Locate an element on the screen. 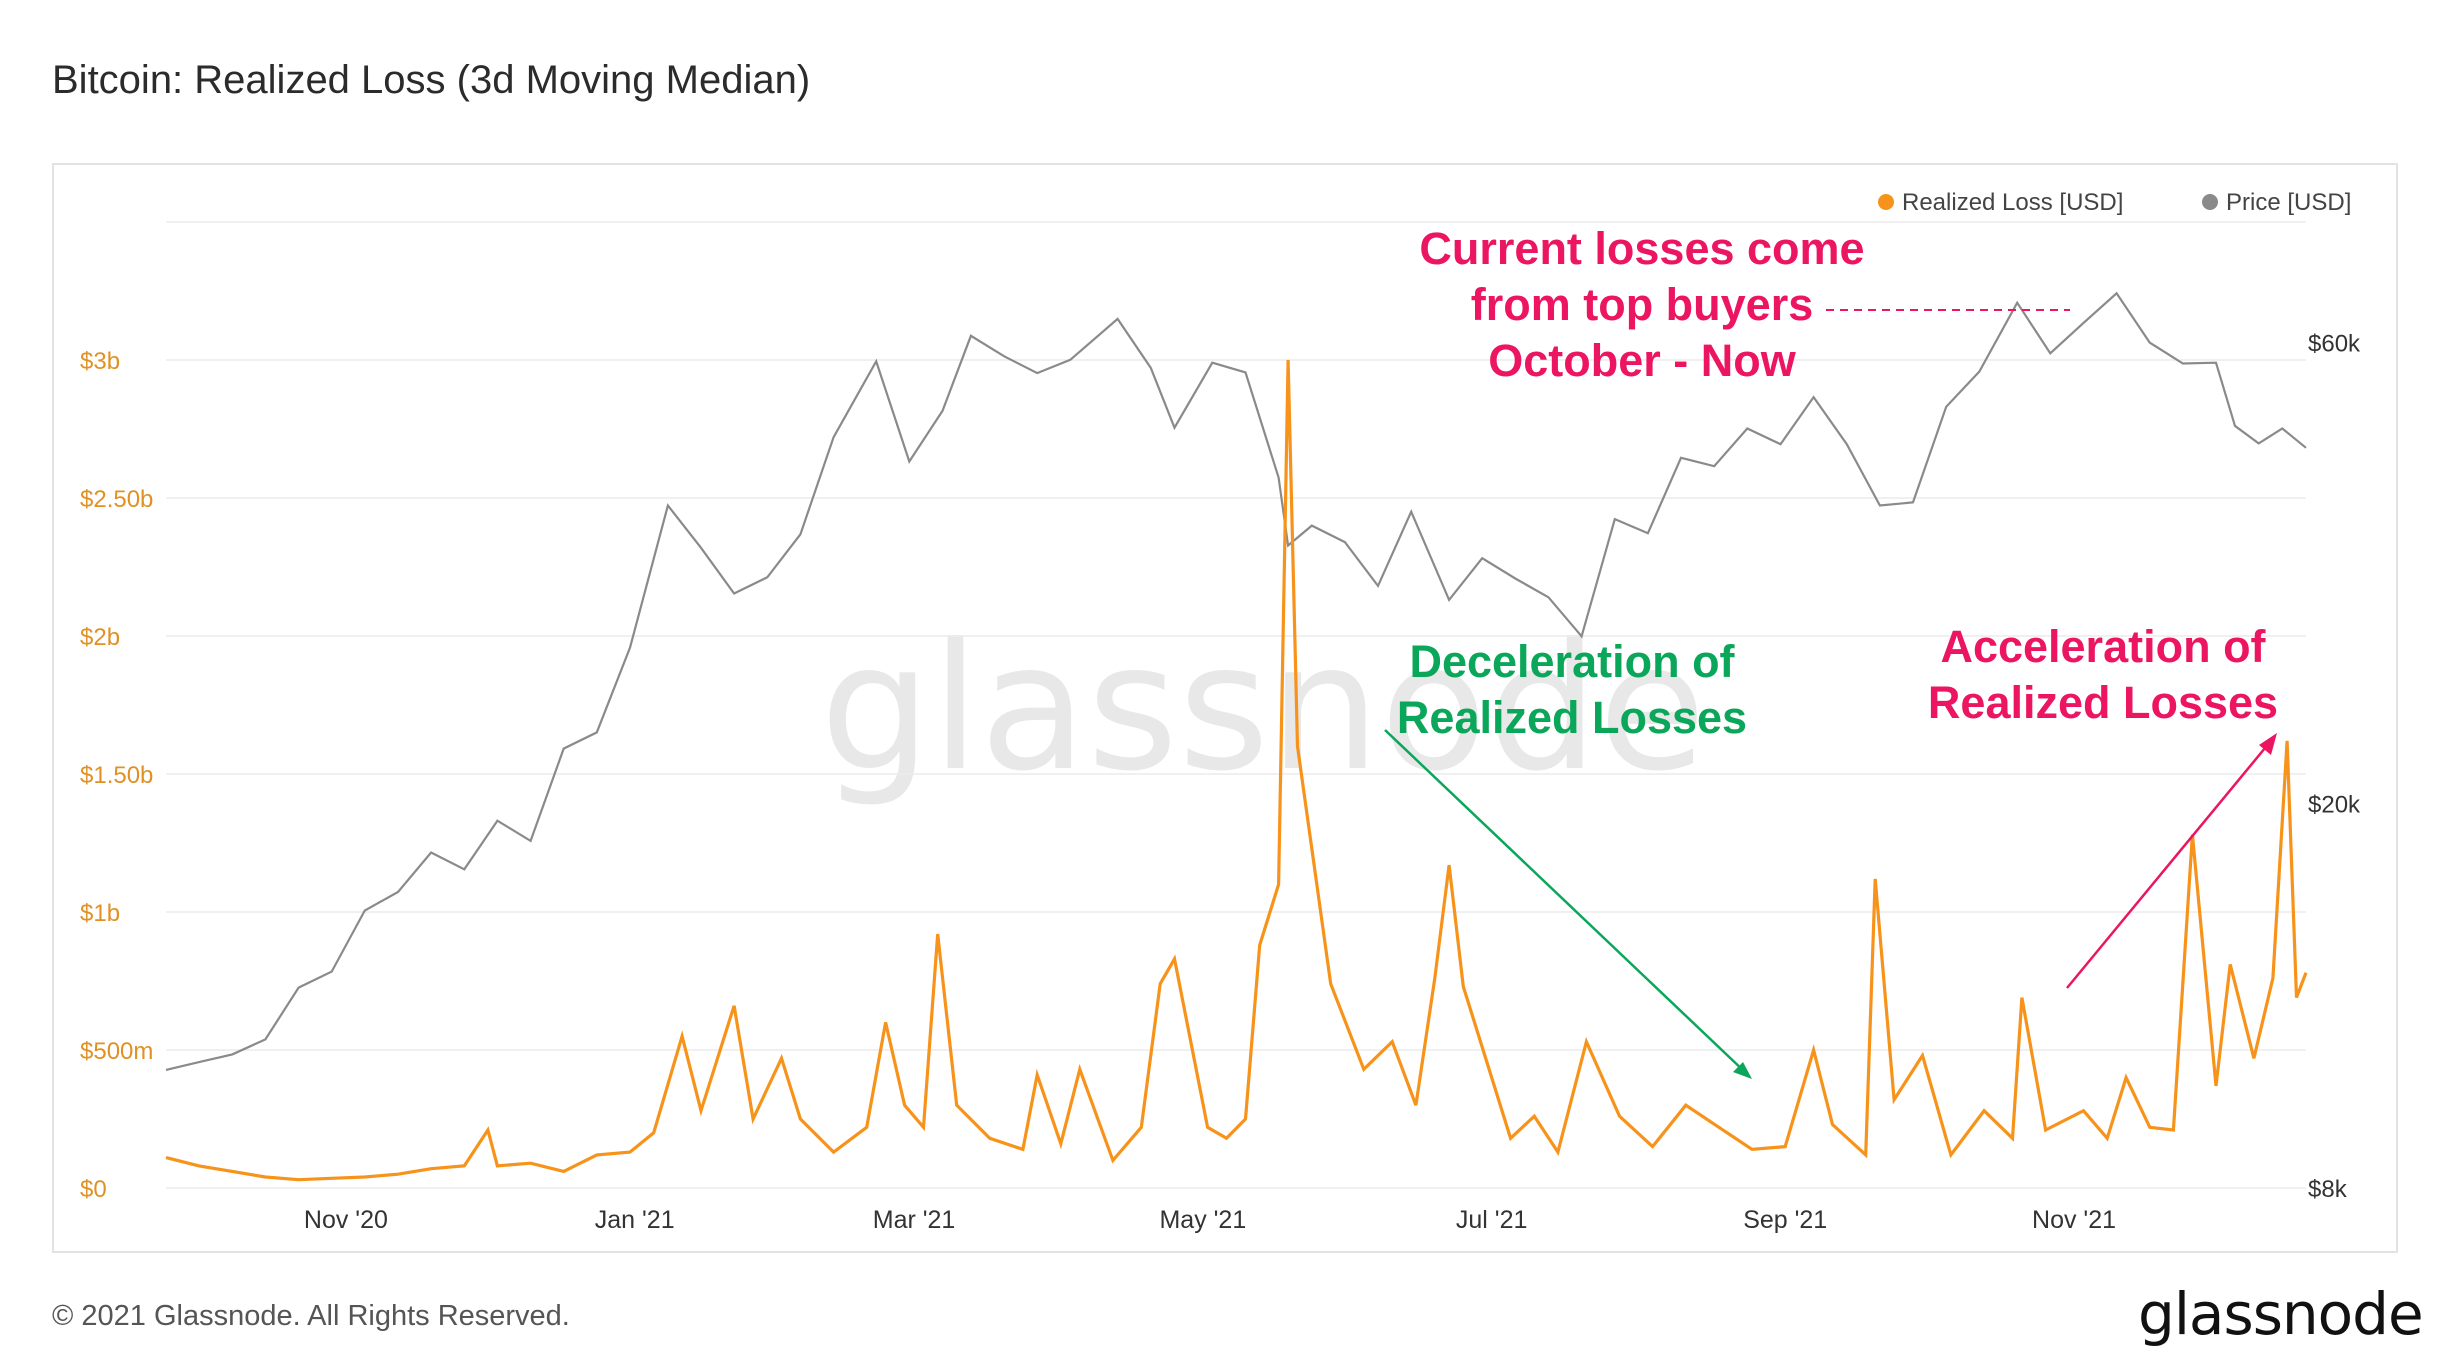 The height and width of the screenshot is (1371, 2437). annotation-deceleration: Deceleration of Realized Losses is located at coordinates (1568, 857).